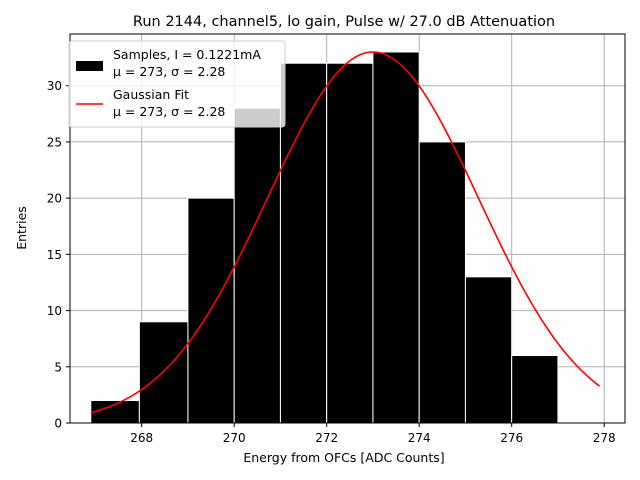 The width and height of the screenshot is (640, 480). Describe the element at coordinates (326, 438) in the screenshot. I see `x-tick-label: 272` at that location.